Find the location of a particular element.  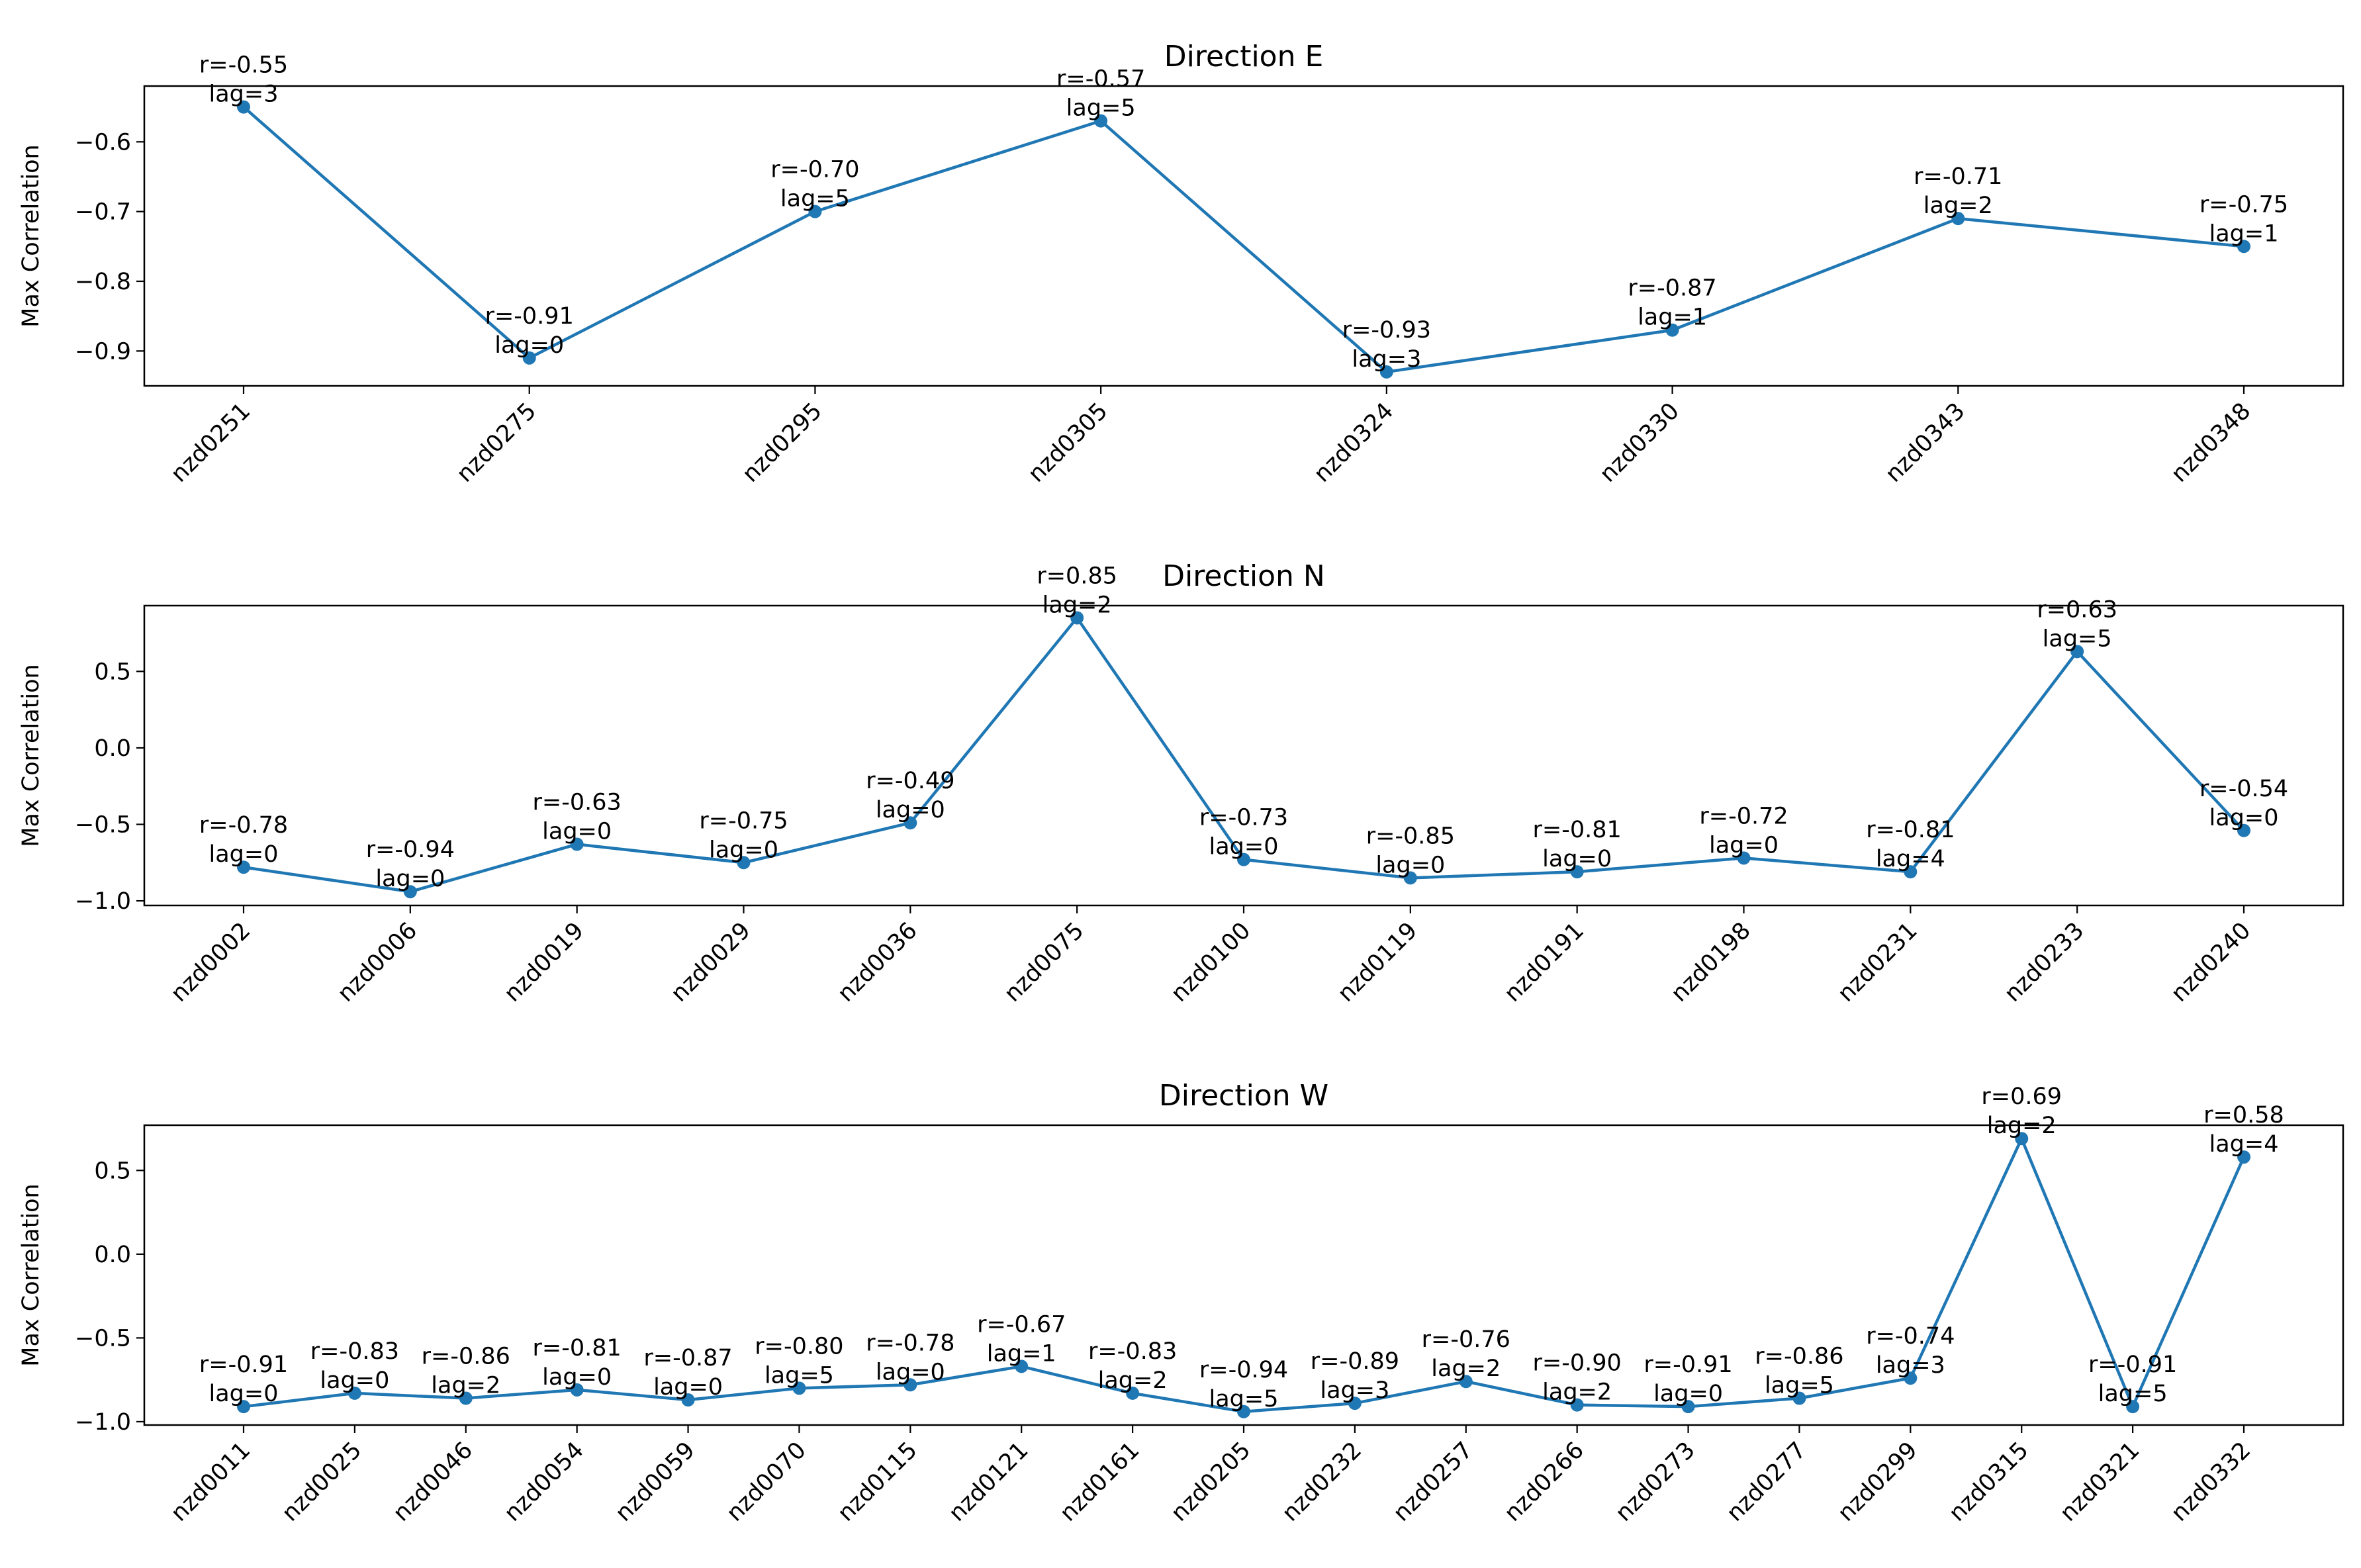

annotation-r: r=0.85 is located at coordinates (1077, 576).